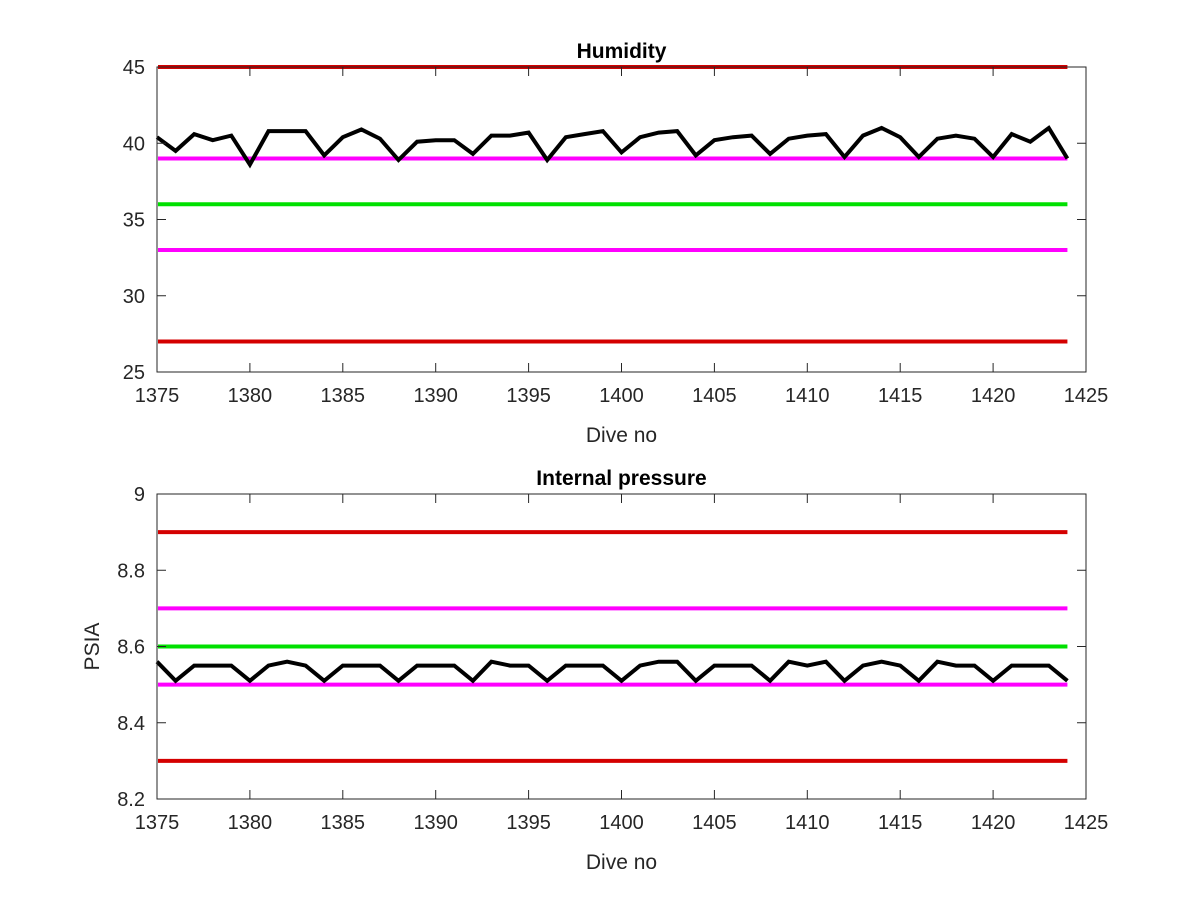  I want to click on y-tick-label: 30, so click(134, 297).